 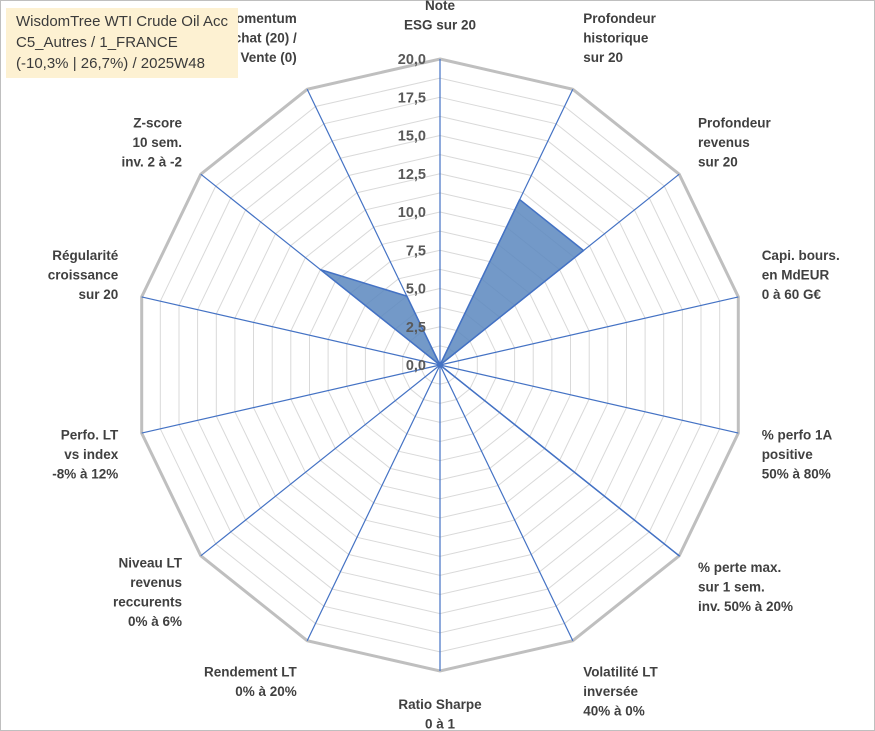 I want to click on chart-title-line-1: WisdomTree WTI Crude Oil Acc, so click(x=122, y=21).